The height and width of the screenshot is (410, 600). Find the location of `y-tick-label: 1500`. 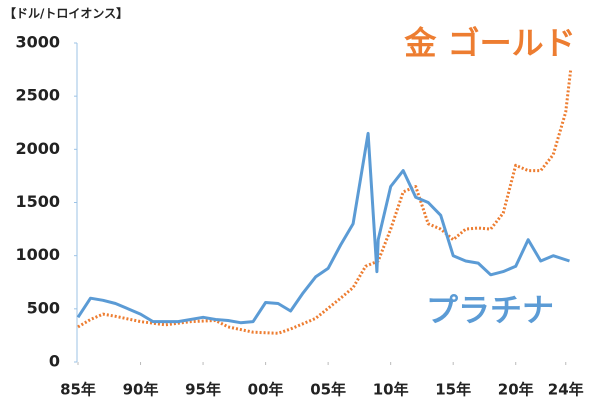

y-tick-label: 1500 is located at coordinates (37, 201).